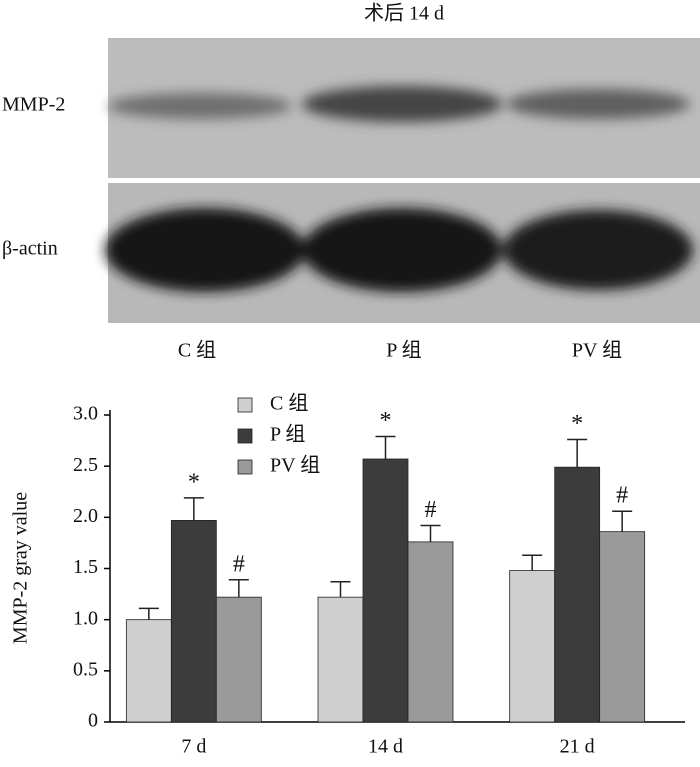 This screenshot has width=700, height=767. I want to click on y-tick-label: 2.5, so click(85, 465).